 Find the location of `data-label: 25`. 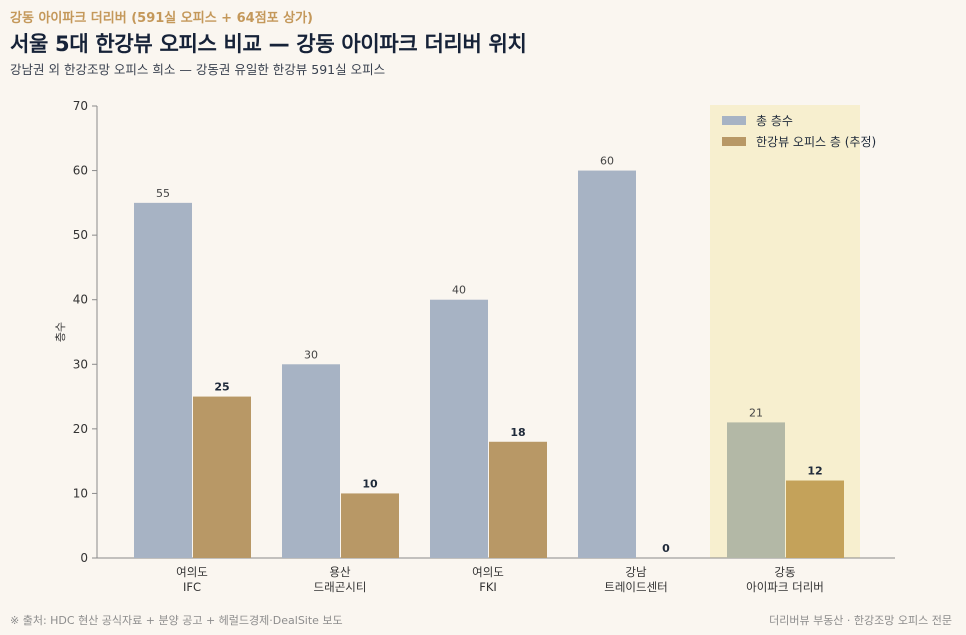

data-label: 25 is located at coordinates (221, 387).